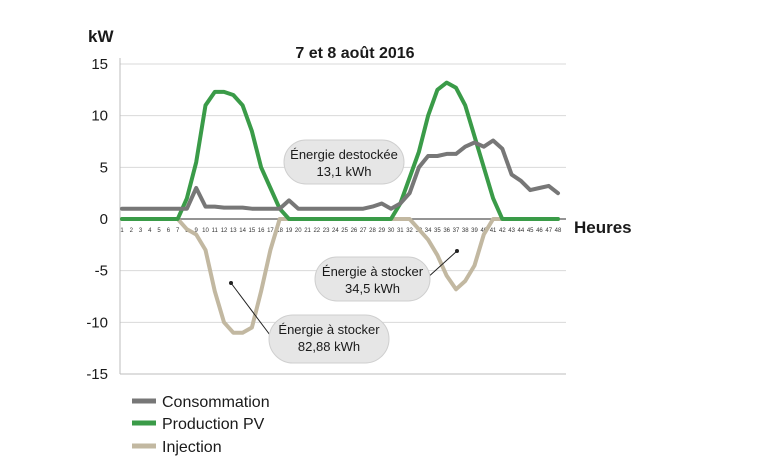 This screenshot has width=784, height=475. What do you see at coordinates (344, 154) in the screenshot?
I see `annotation-title-1: Énergie destockée` at bounding box center [344, 154].